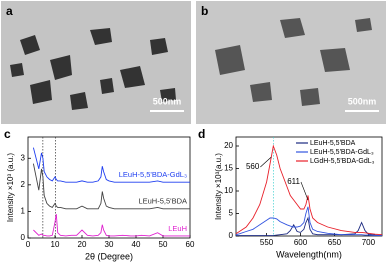 Image resolution: width=387 pixels, height=268 pixels. What do you see at coordinates (177, 228) in the screenshot?
I see `series-label: LEuH` at bounding box center [177, 228].